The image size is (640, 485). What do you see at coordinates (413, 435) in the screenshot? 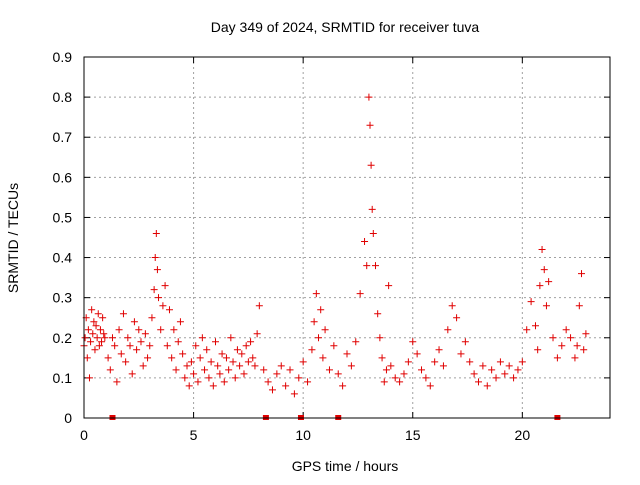
I see `x-tick-label: 15` at bounding box center [413, 435].